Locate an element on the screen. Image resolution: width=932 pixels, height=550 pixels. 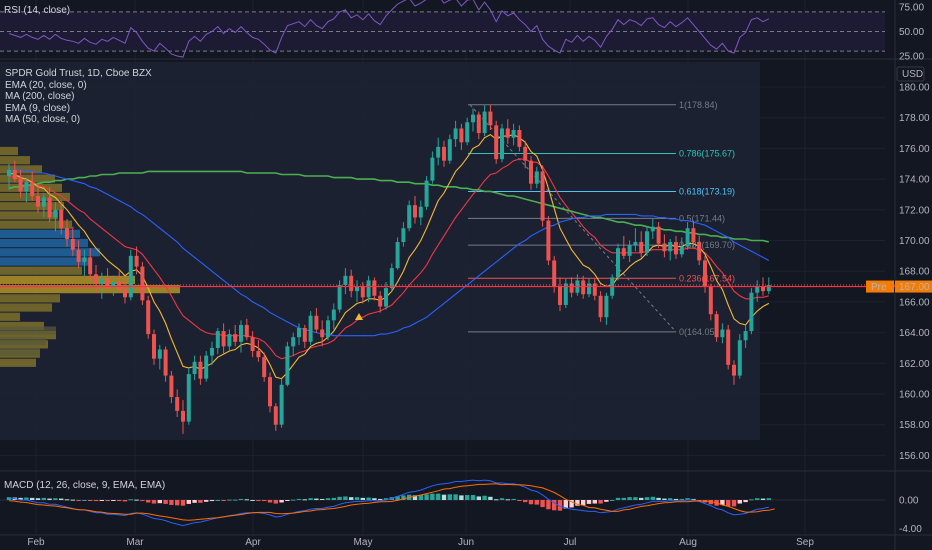
price-tick-label: 168.00 is located at coordinates (914, 272).